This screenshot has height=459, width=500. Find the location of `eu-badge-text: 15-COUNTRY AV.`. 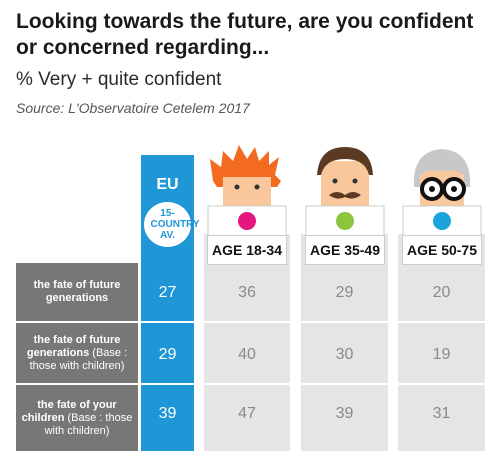

eu-badge-text: 15-COUNTRY AV. is located at coordinates (175, 224).